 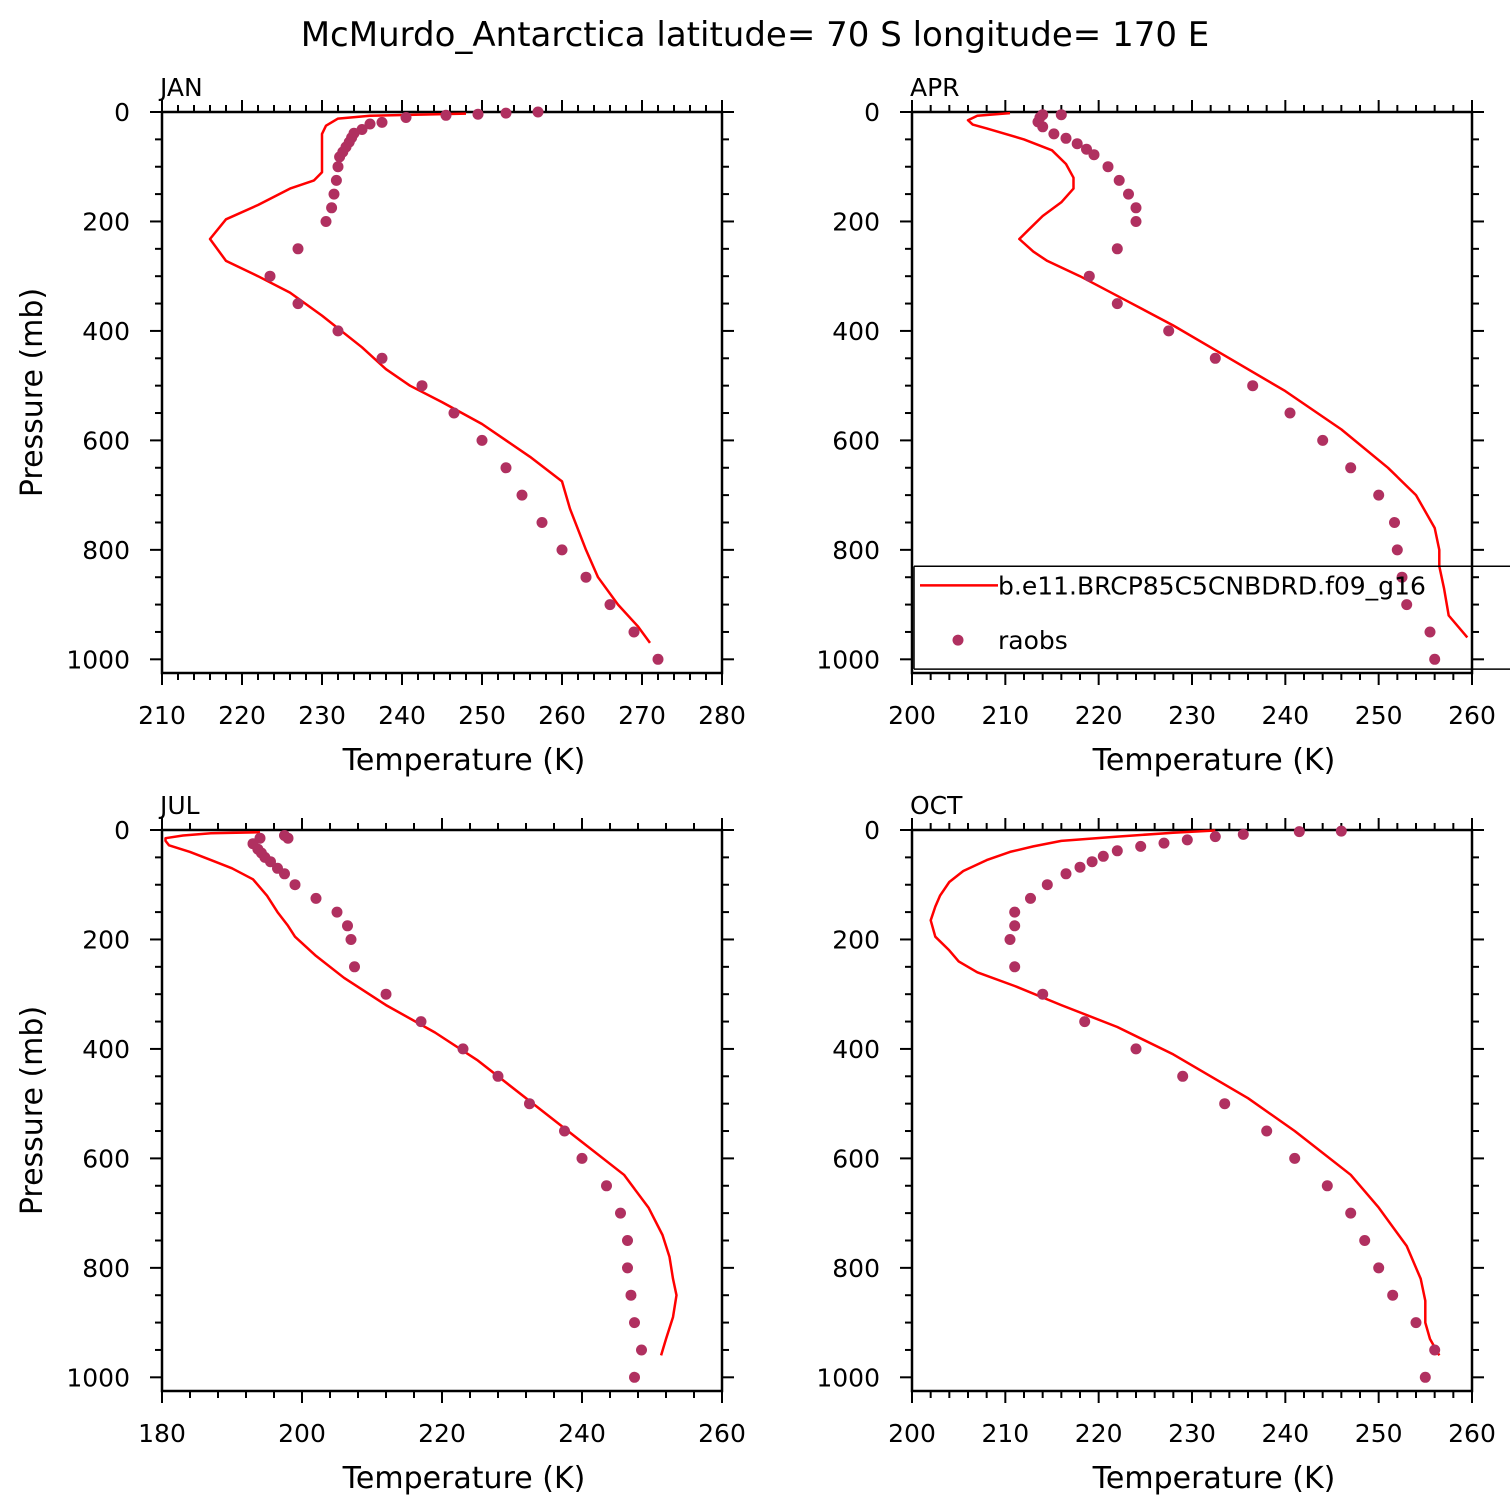 I want to click on x-tick-label: 230, so click(x=1192, y=1433).